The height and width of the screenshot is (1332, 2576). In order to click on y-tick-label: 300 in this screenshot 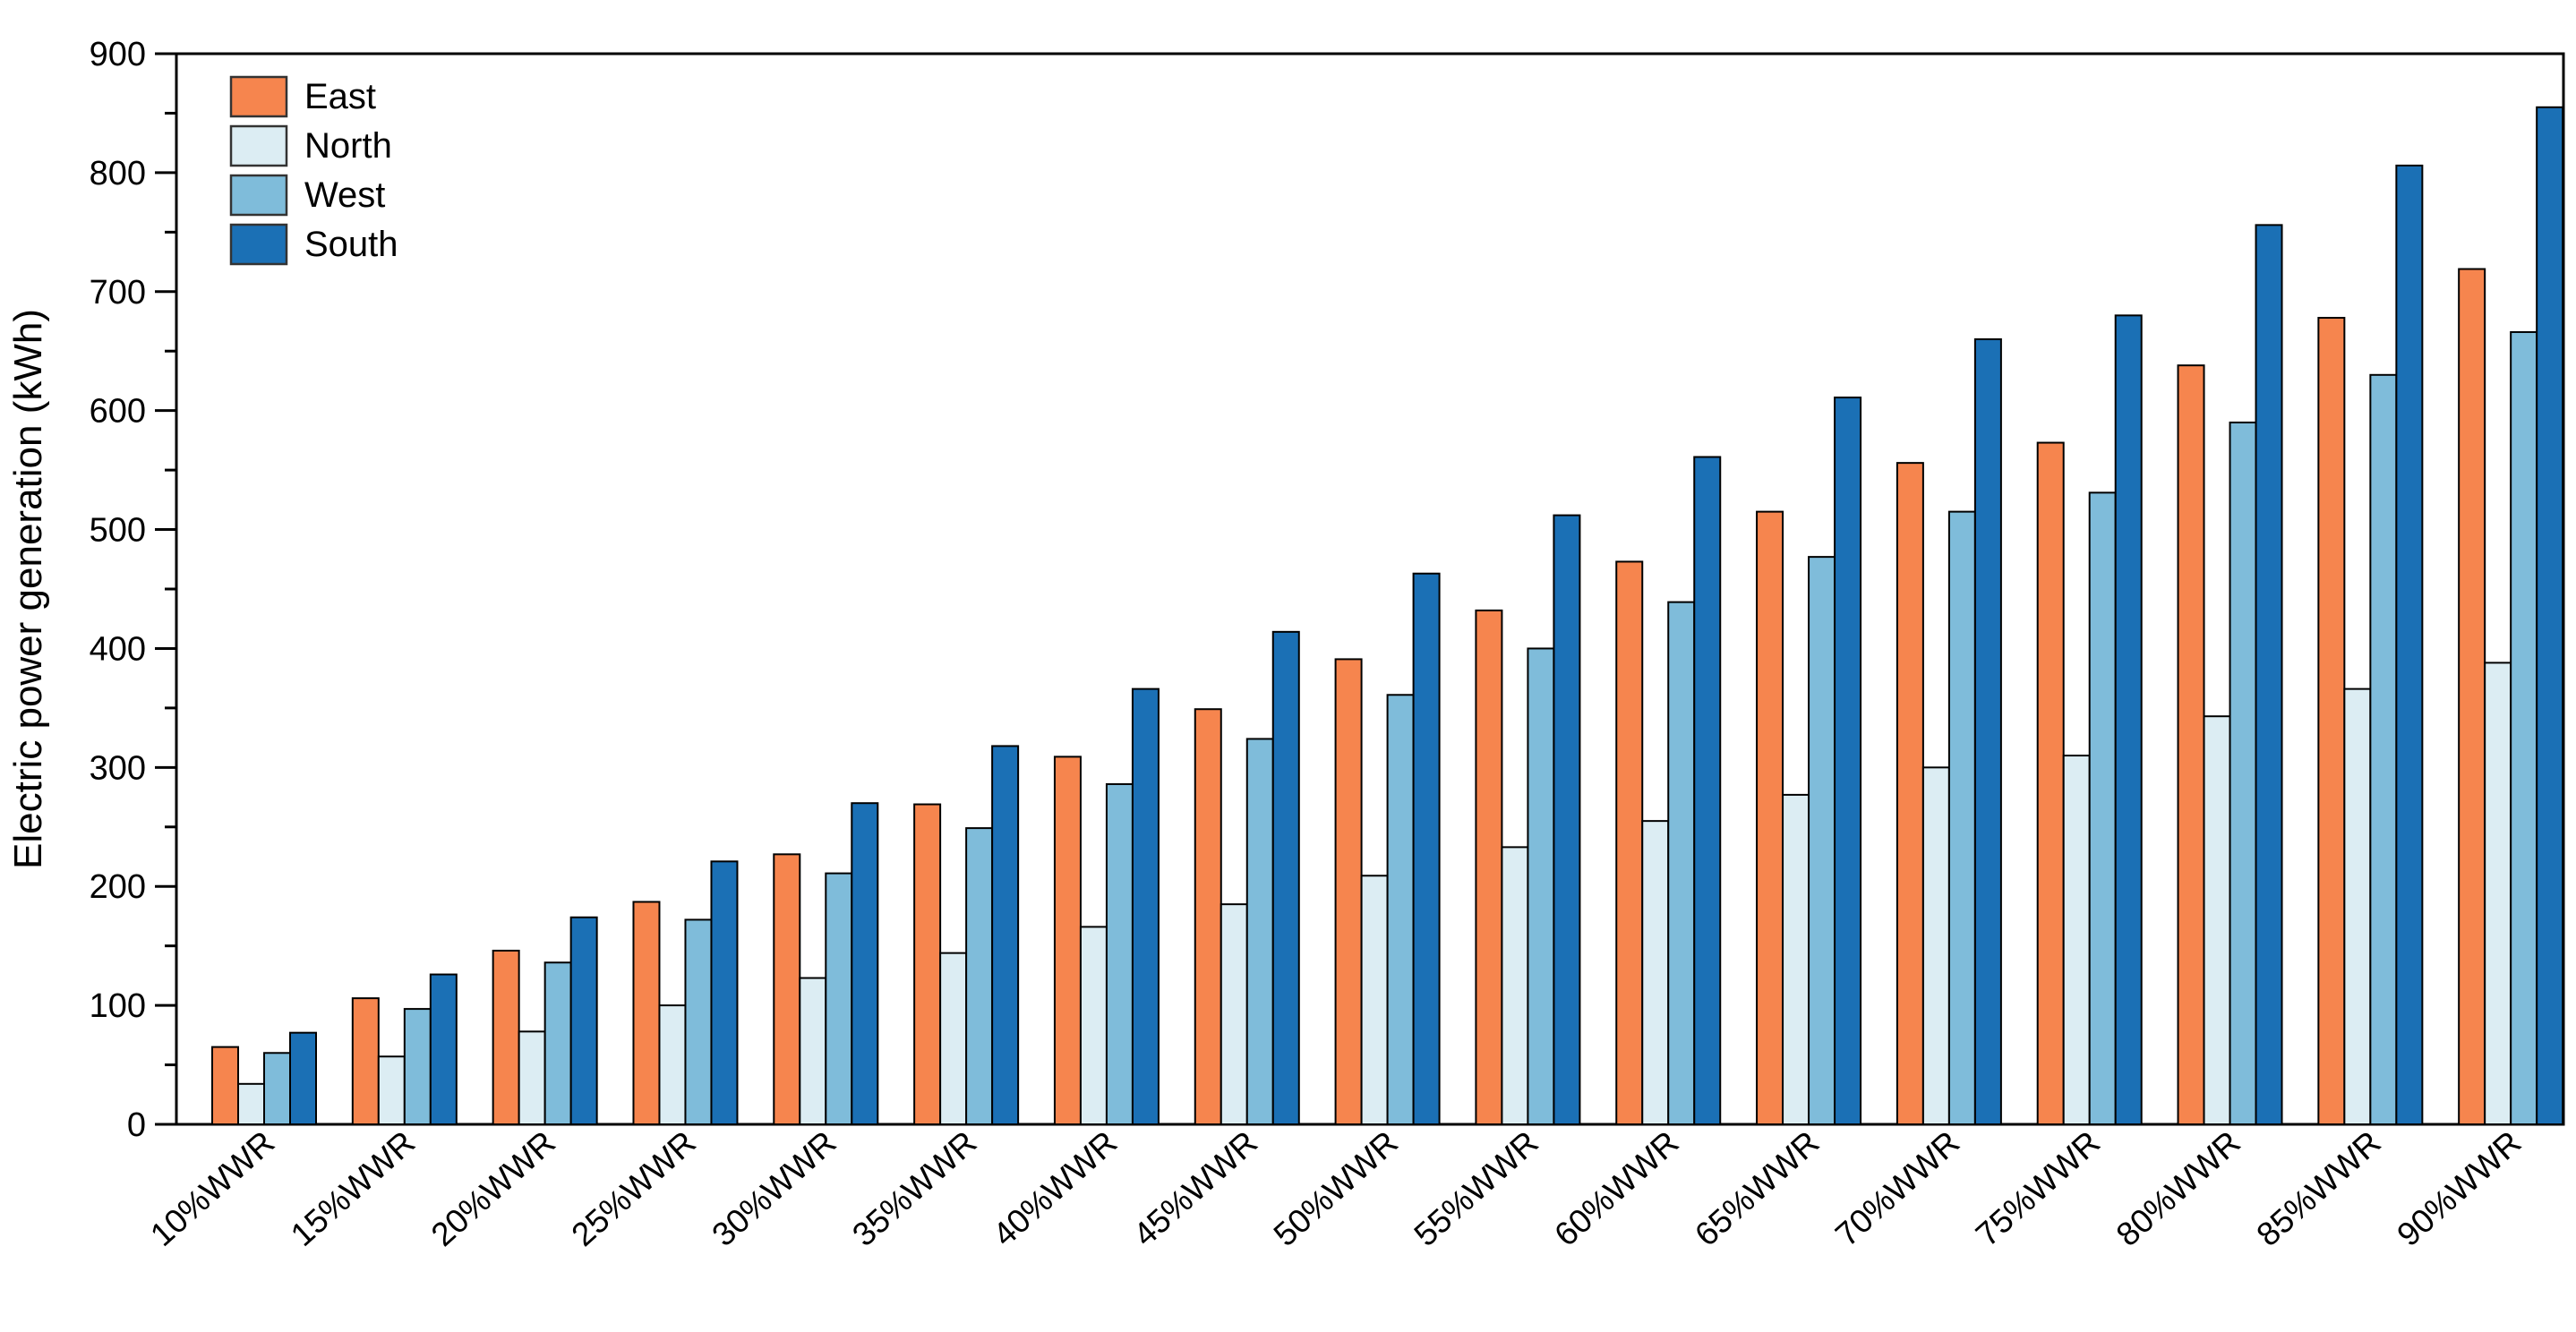, I will do `click(118, 768)`.